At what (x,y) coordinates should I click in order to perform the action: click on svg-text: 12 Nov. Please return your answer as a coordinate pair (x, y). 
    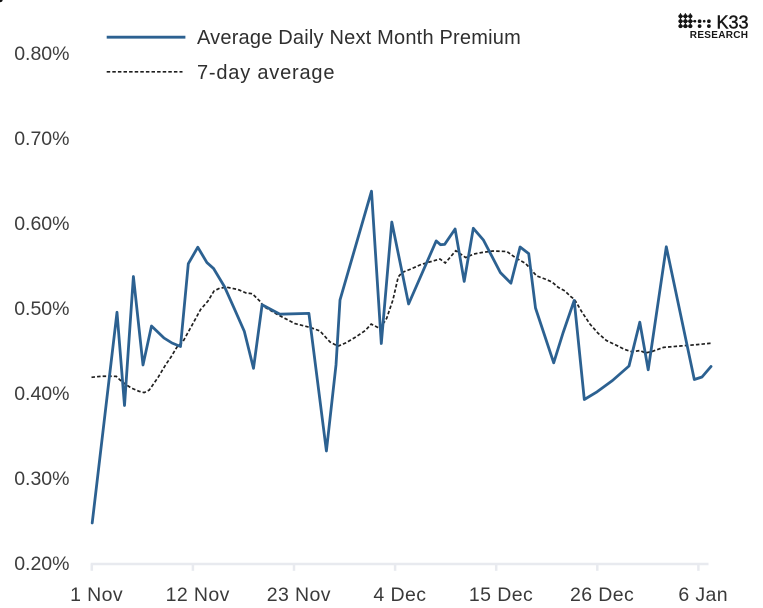
    Looking at the image, I should click on (198, 595).